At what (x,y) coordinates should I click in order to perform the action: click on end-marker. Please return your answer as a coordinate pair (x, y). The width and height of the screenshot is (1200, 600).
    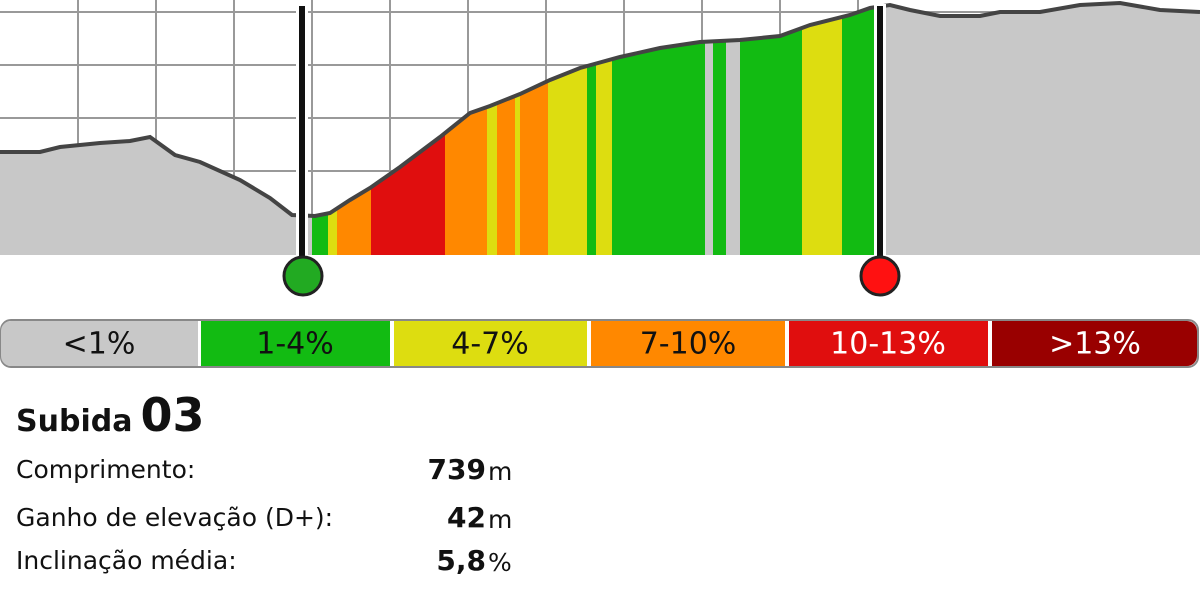
    Looking at the image, I should click on (880, 150).